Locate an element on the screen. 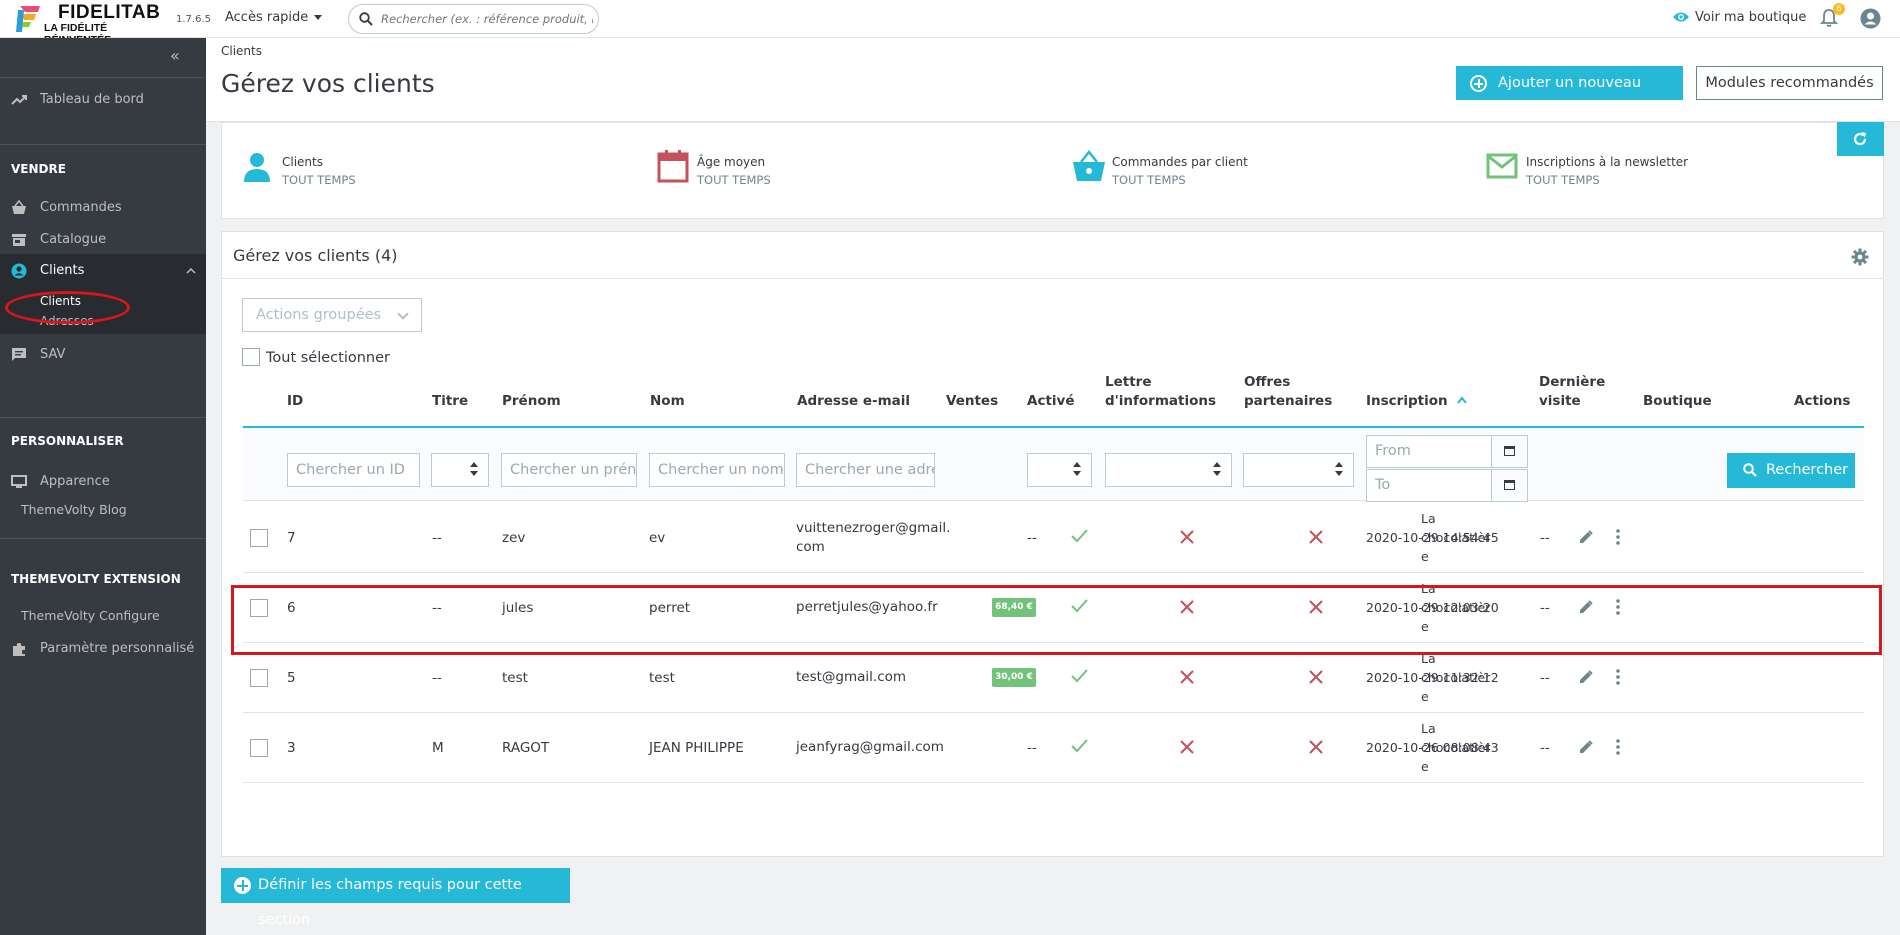 This screenshot has height=935, width=1900. cell-registration-date: 2020-10-29 11:32:12 is located at coordinates (1432, 677).